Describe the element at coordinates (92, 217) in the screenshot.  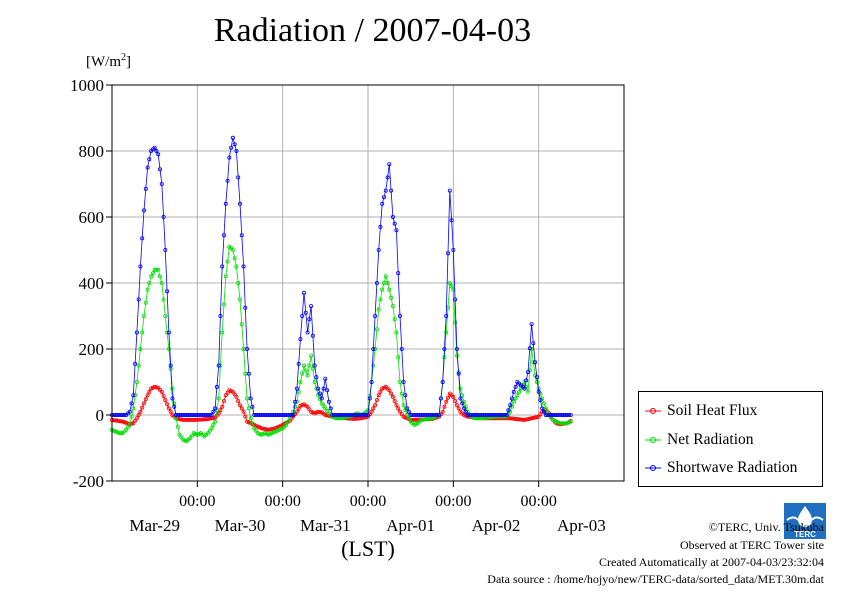
I see `y-tick-label: 600` at that location.